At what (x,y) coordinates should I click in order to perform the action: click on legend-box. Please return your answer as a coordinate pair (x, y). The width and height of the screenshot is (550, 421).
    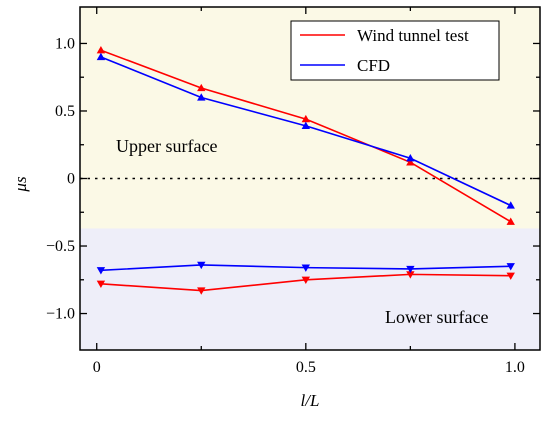
    Looking at the image, I should click on (395, 50).